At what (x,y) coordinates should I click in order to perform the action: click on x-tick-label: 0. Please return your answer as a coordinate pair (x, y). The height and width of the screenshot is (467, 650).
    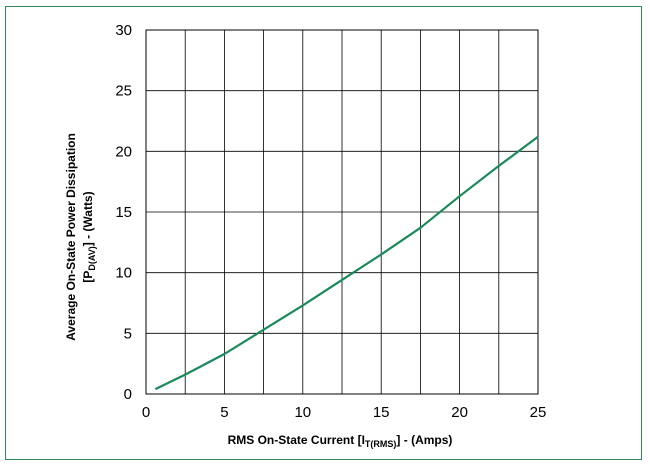
    Looking at the image, I should click on (146, 412).